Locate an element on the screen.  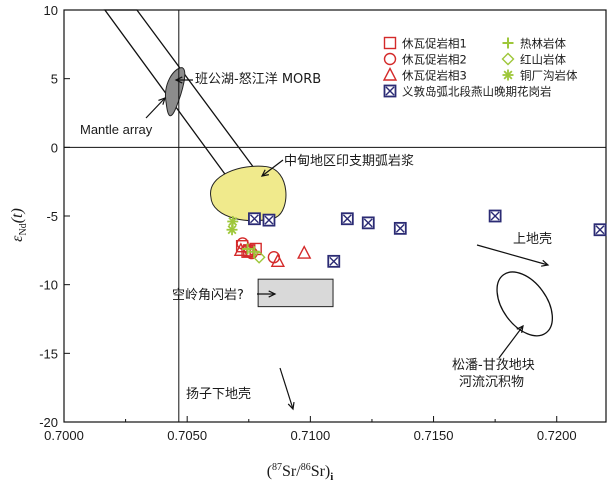
x-tick-label: 0.7000 is located at coordinates (64, 435).